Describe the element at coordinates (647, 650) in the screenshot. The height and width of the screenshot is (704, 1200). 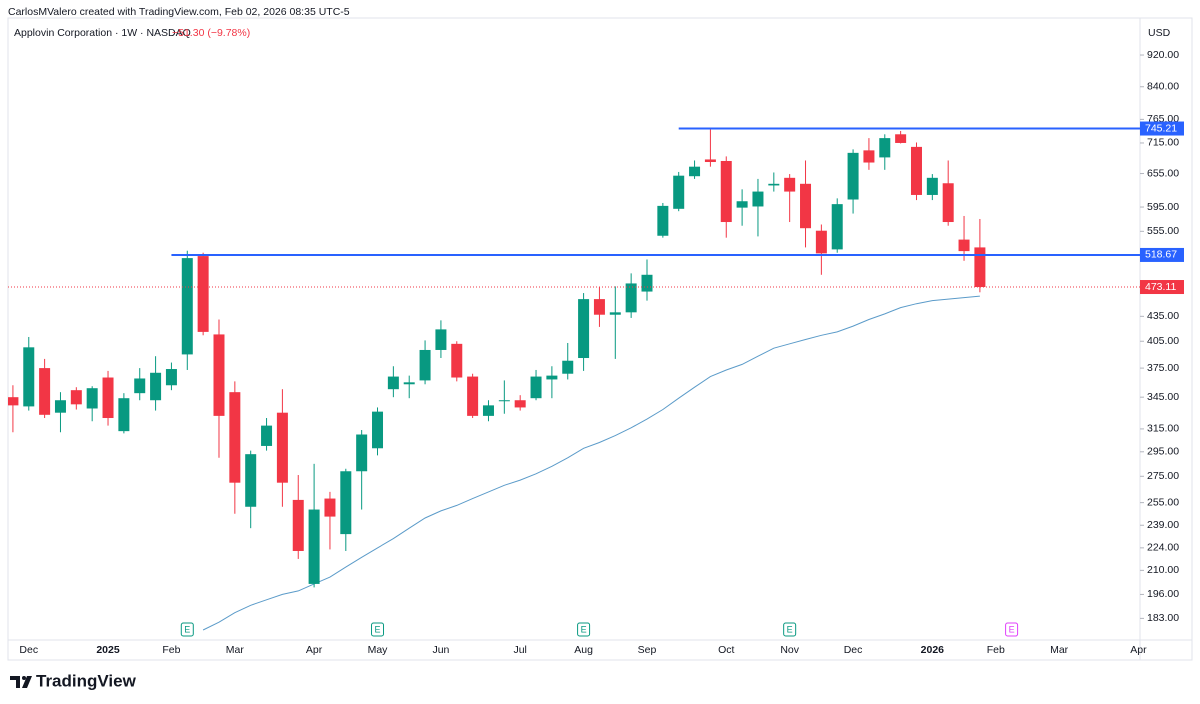
I see `x-tick-label: Sep` at that location.